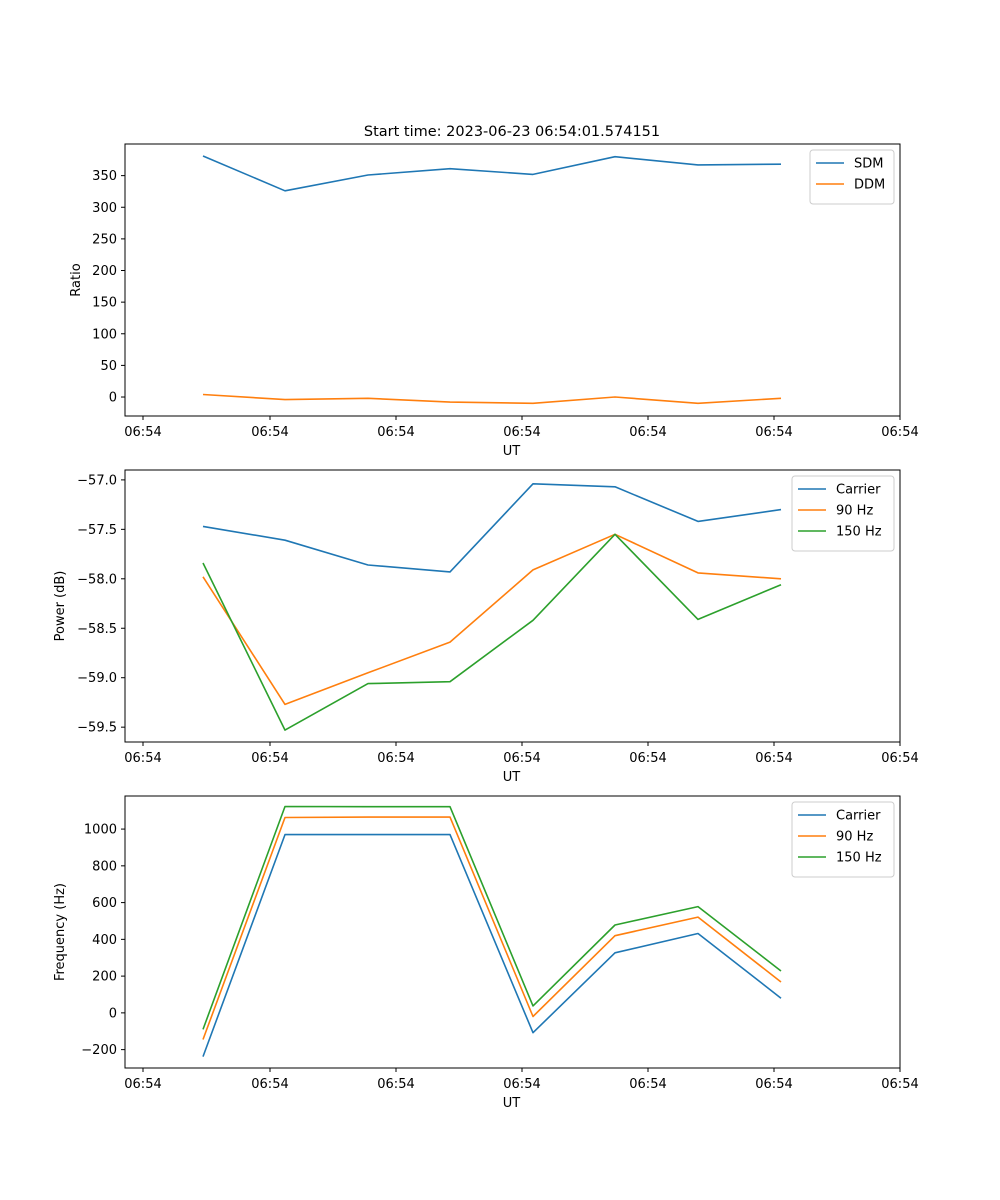 The width and height of the screenshot is (1000, 1200). What do you see at coordinates (492, 399) in the screenshot?
I see `series-line-ddm` at bounding box center [492, 399].